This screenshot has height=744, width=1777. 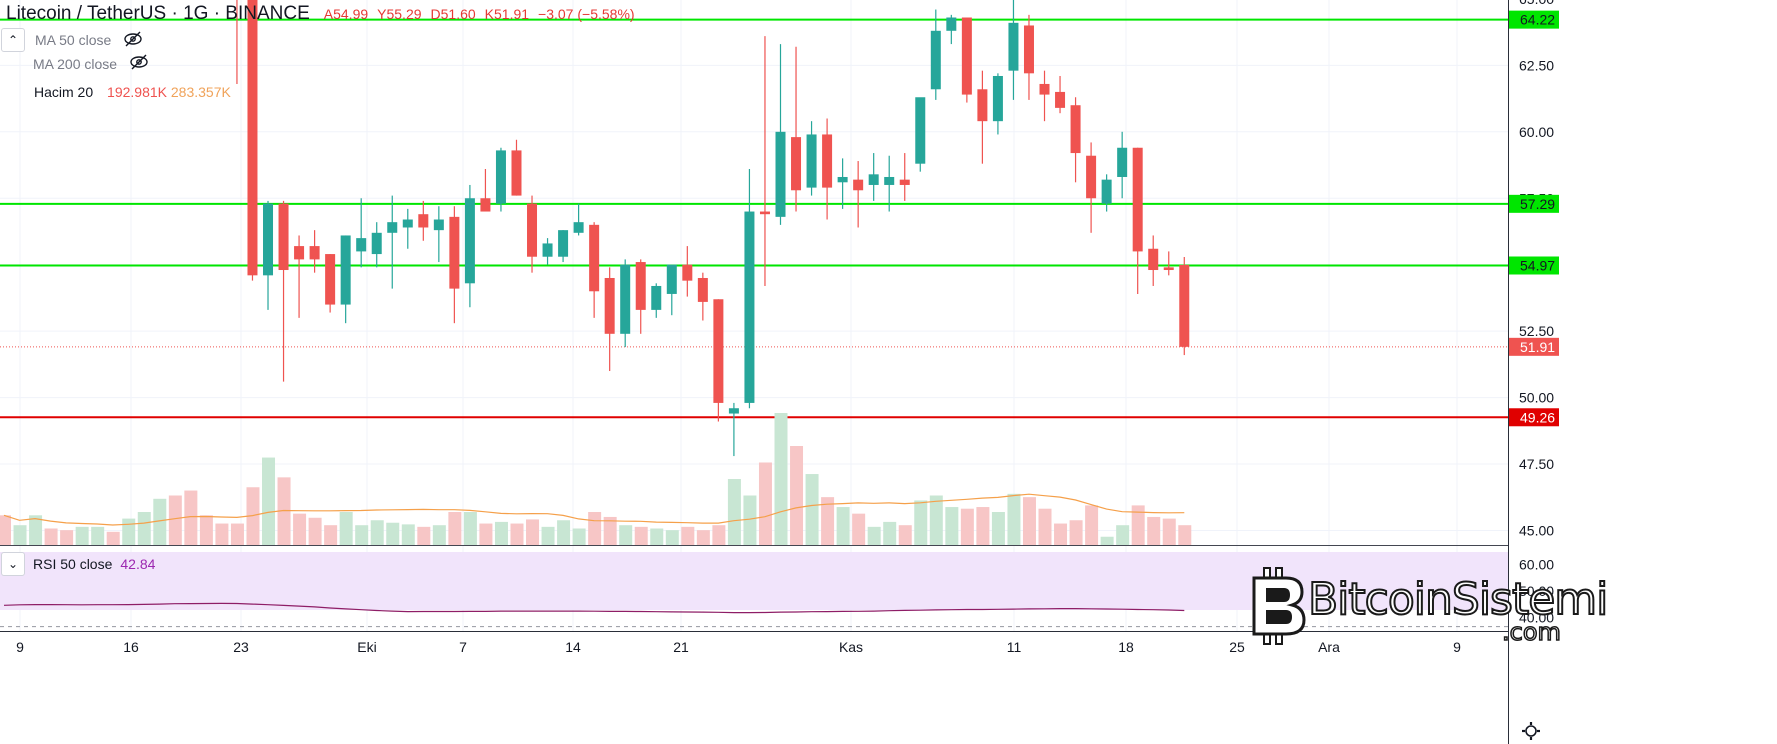 What do you see at coordinates (1537, 265) in the screenshot?
I see `level-label: 54.97` at bounding box center [1537, 265].